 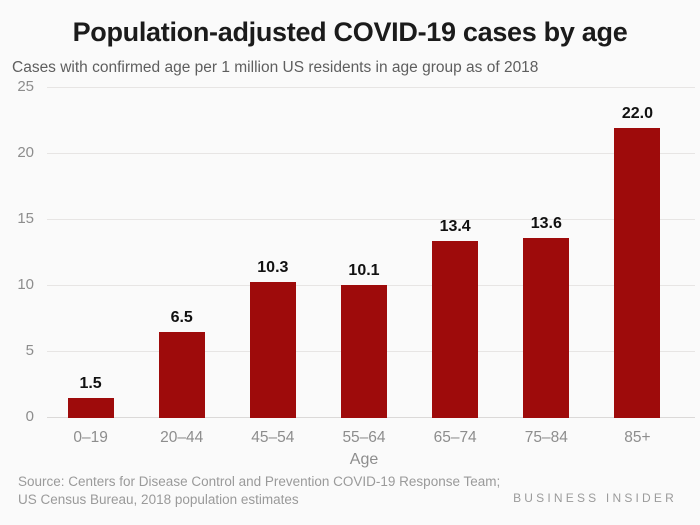 I want to click on y-tick-label: 10, so click(x=25, y=284).